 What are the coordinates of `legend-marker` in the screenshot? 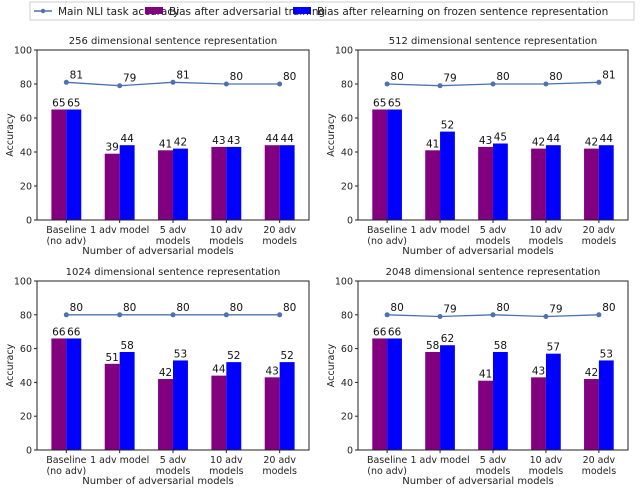 It's located at (43, 11).